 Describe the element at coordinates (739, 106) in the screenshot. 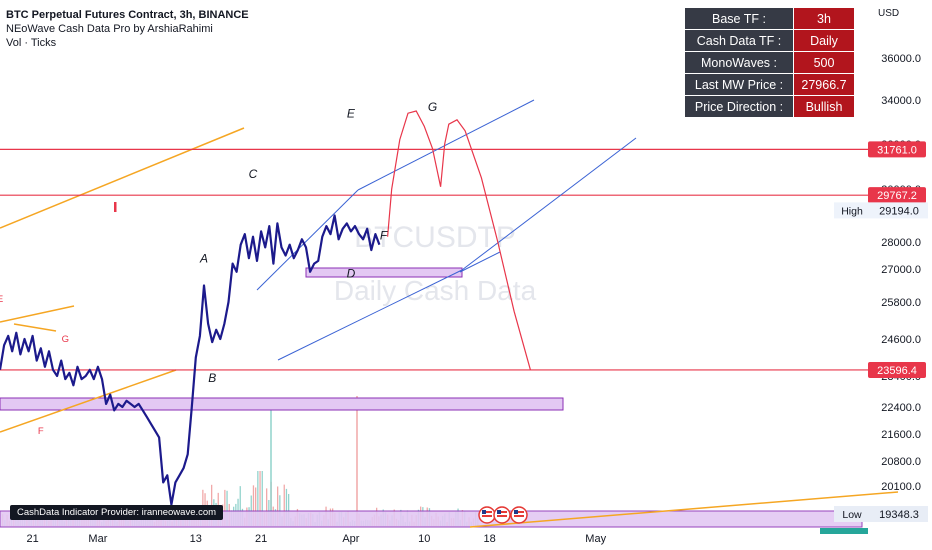

I see `info-key: Price Direction :` at that location.